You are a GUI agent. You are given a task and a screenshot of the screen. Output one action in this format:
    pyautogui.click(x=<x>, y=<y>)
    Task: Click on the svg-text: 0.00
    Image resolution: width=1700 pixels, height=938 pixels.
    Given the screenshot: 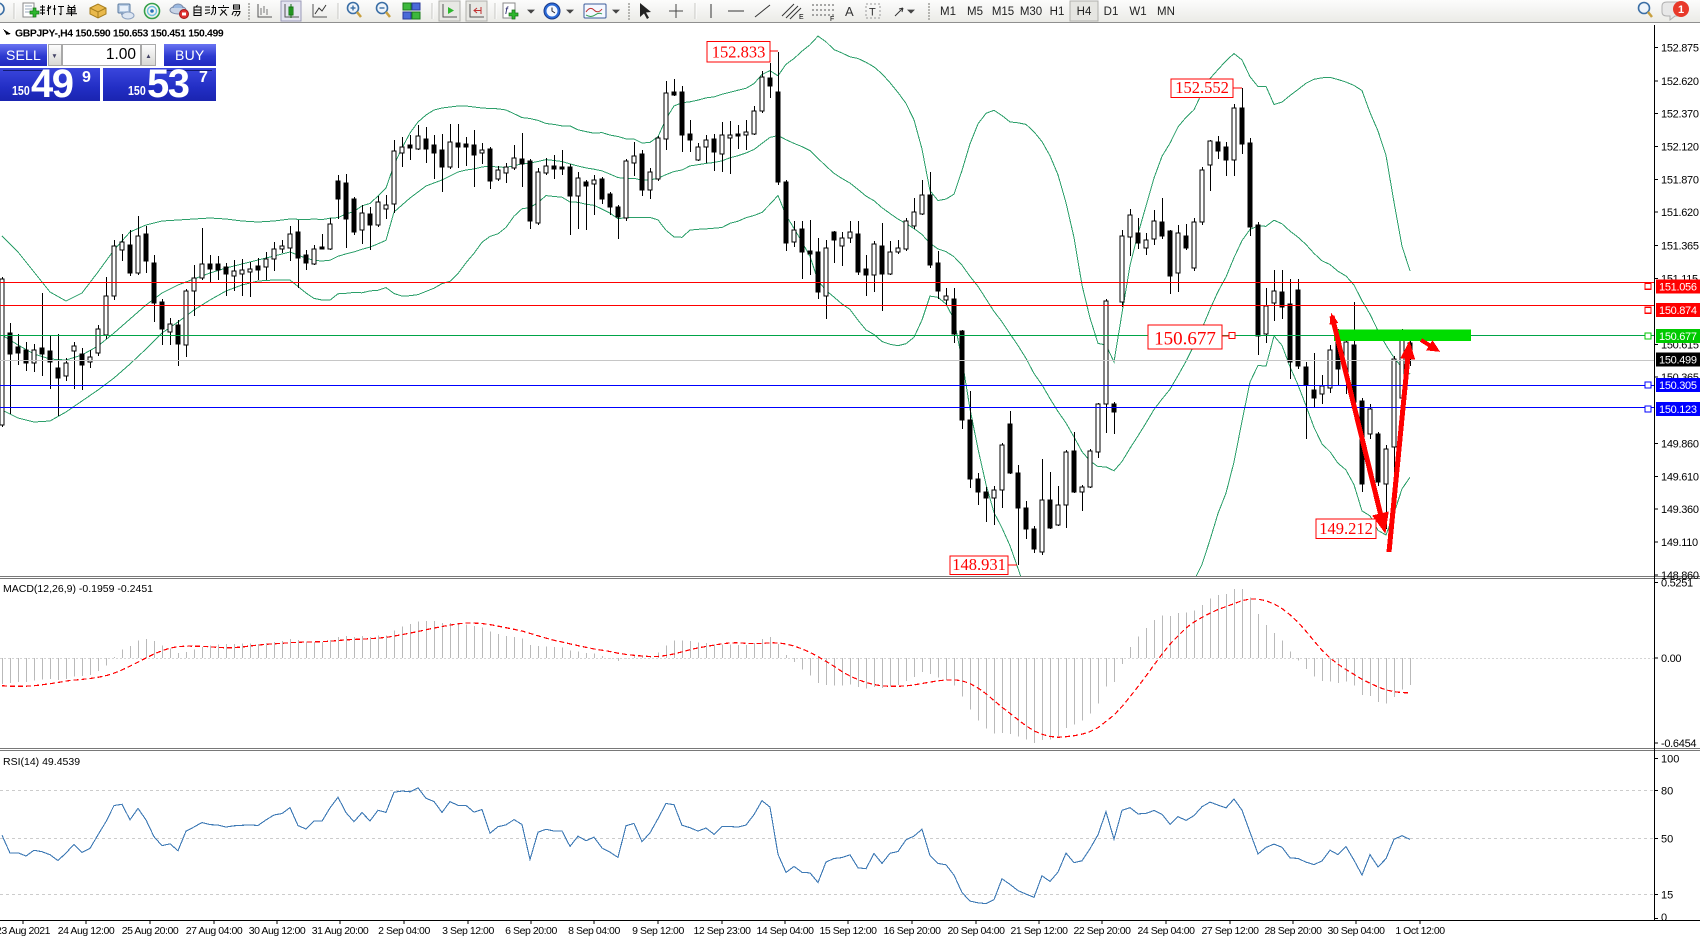 What is the action you would take?
    pyautogui.click(x=1671, y=659)
    